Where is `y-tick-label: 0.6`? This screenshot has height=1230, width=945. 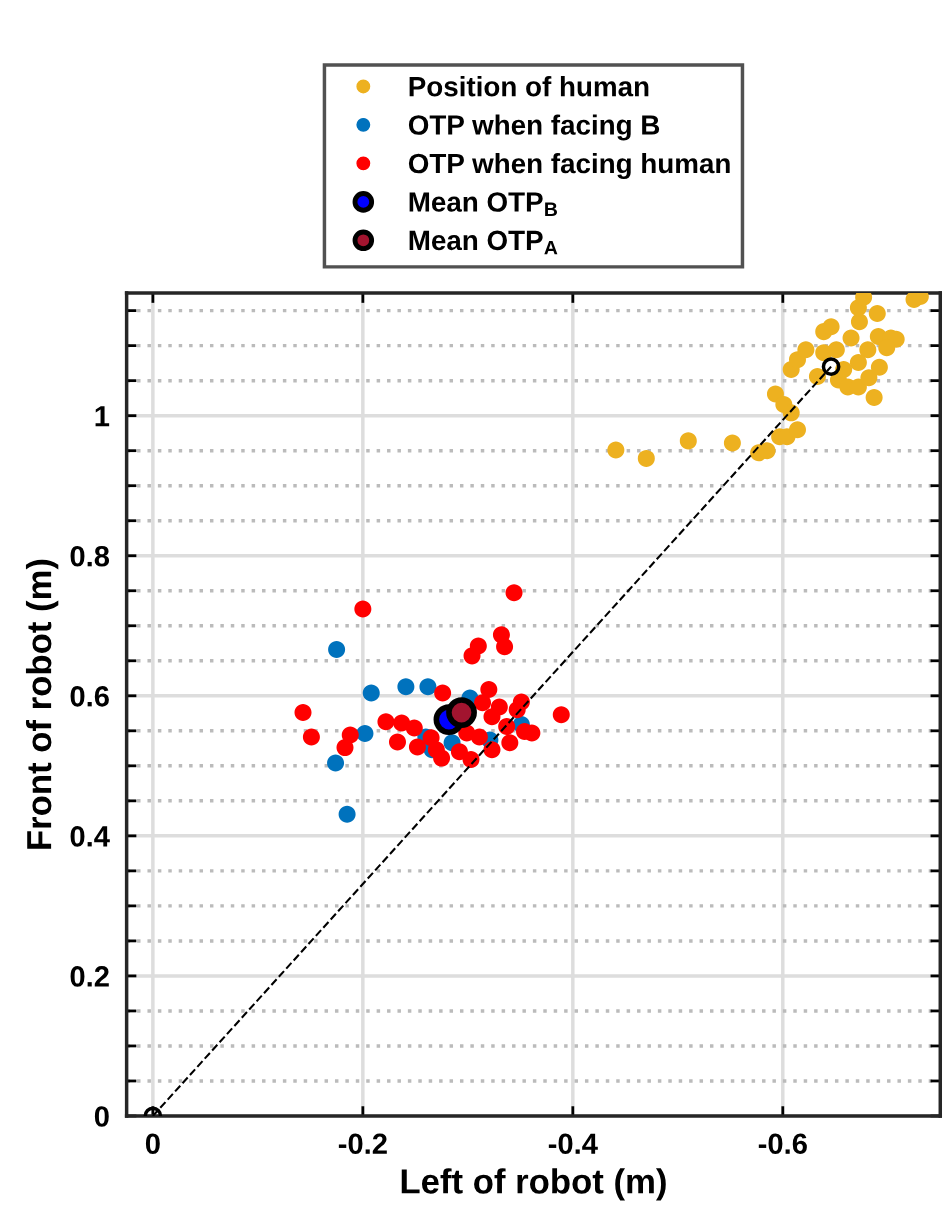 y-tick-label: 0.6 is located at coordinates (89, 696).